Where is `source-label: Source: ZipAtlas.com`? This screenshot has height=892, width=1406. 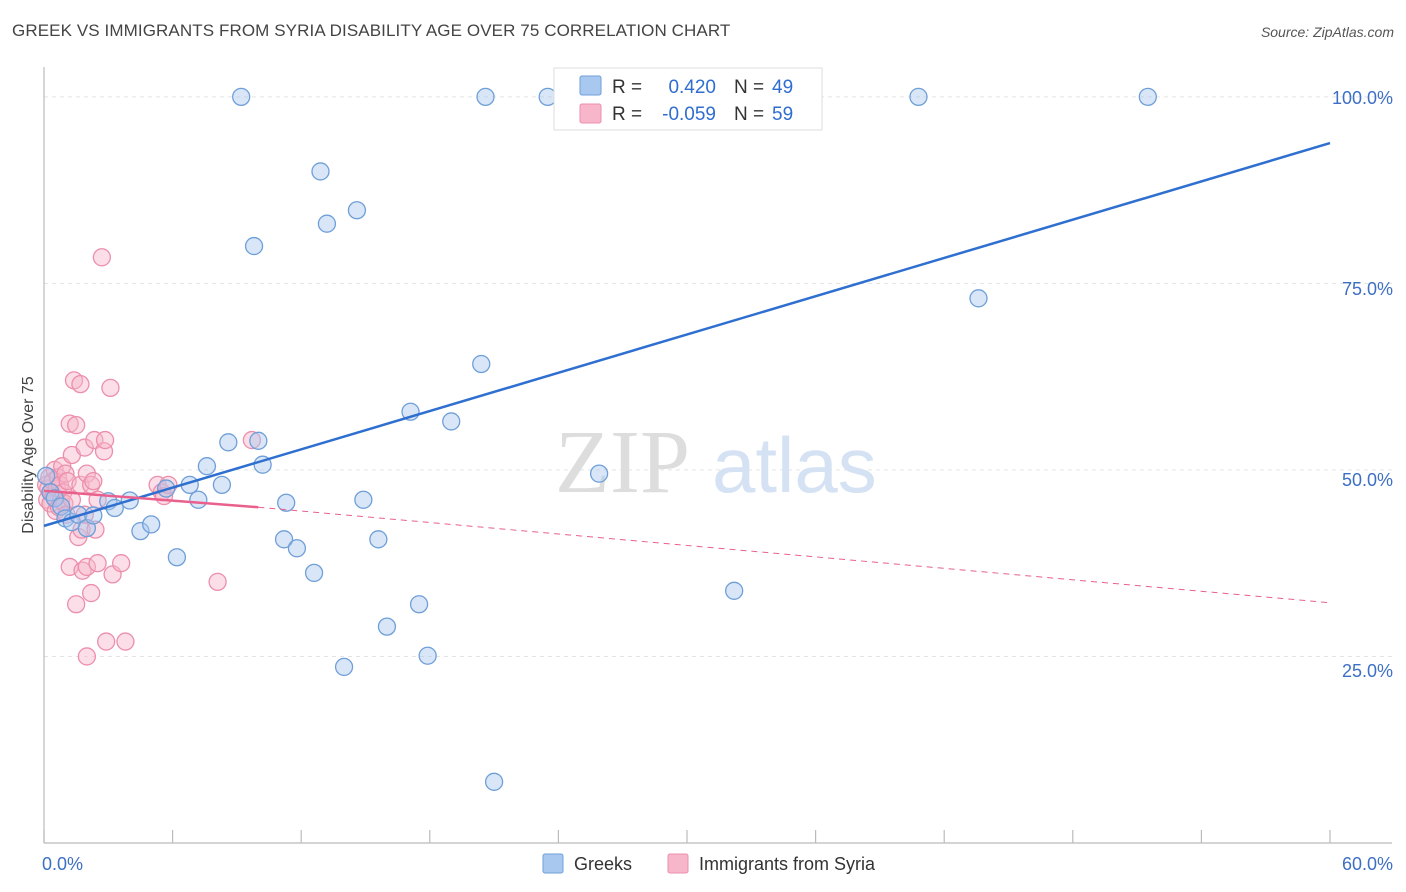
source-label: Source: ZipAtlas.com is located at coordinates (1327, 32).